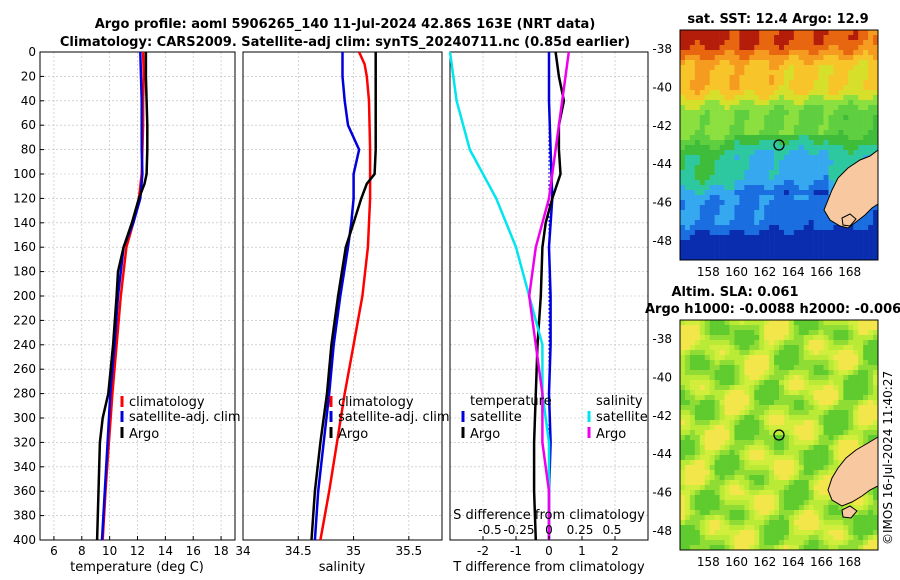 The image size is (900, 580). What do you see at coordinates (549, 295) in the screenshot?
I see `salinity-argo-line` at bounding box center [549, 295].